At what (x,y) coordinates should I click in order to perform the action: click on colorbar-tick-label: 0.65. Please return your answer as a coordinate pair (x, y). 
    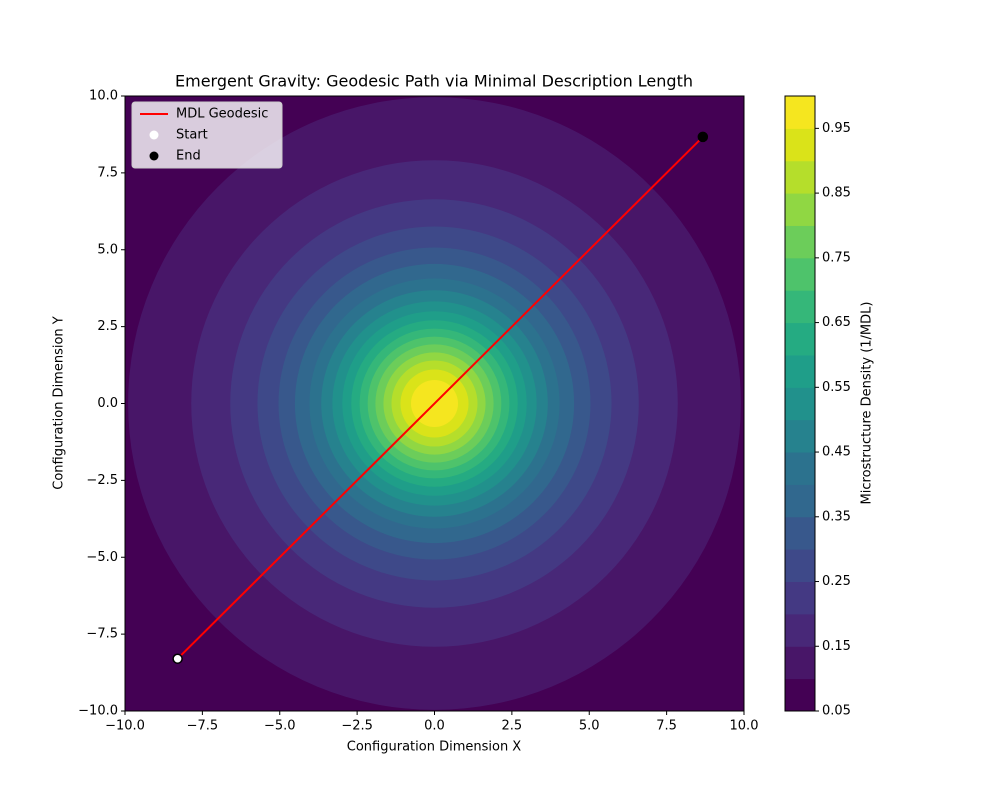
    Looking at the image, I should click on (836, 322).